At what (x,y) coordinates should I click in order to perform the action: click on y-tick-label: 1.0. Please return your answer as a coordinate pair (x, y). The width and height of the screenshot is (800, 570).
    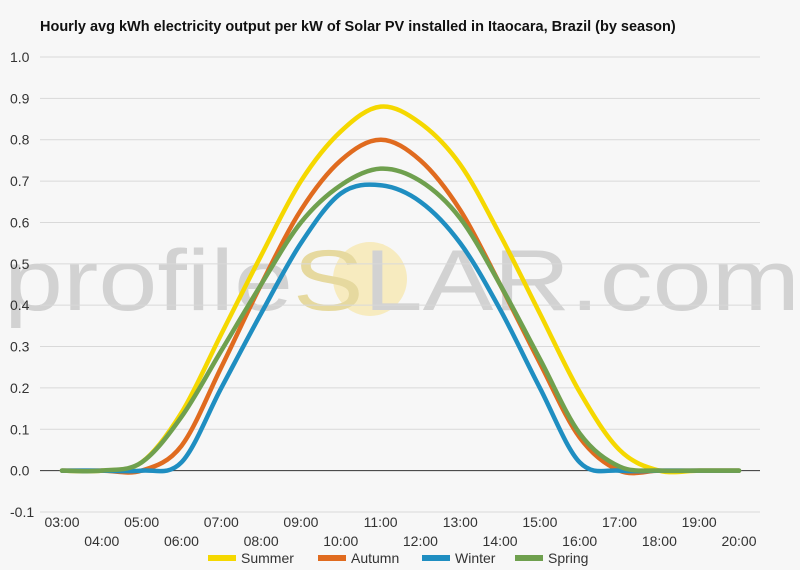
    Looking at the image, I should click on (20, 57).